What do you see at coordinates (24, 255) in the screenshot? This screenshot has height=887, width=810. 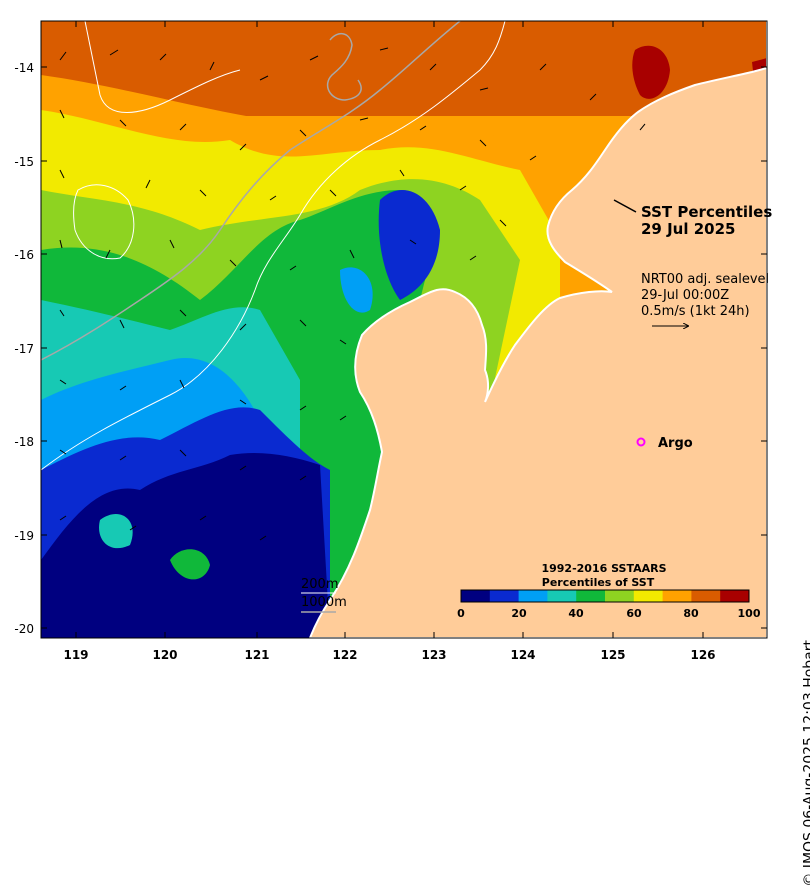 I see `y-tick-label: -16` at bounding box center [24, 255].